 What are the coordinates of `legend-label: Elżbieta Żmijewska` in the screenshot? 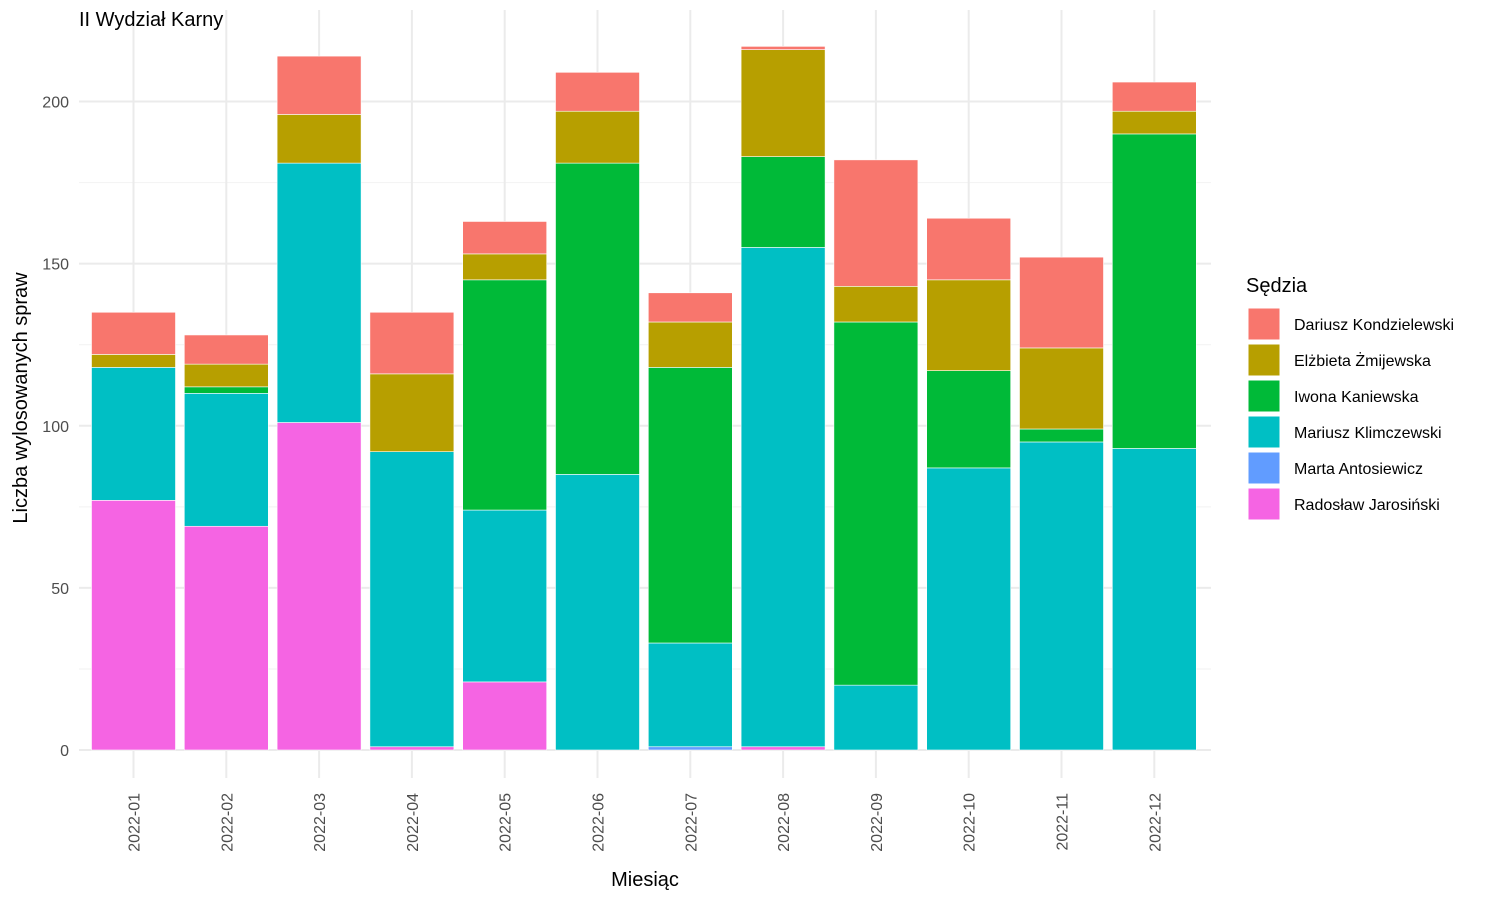 It's located at (1362, 360).